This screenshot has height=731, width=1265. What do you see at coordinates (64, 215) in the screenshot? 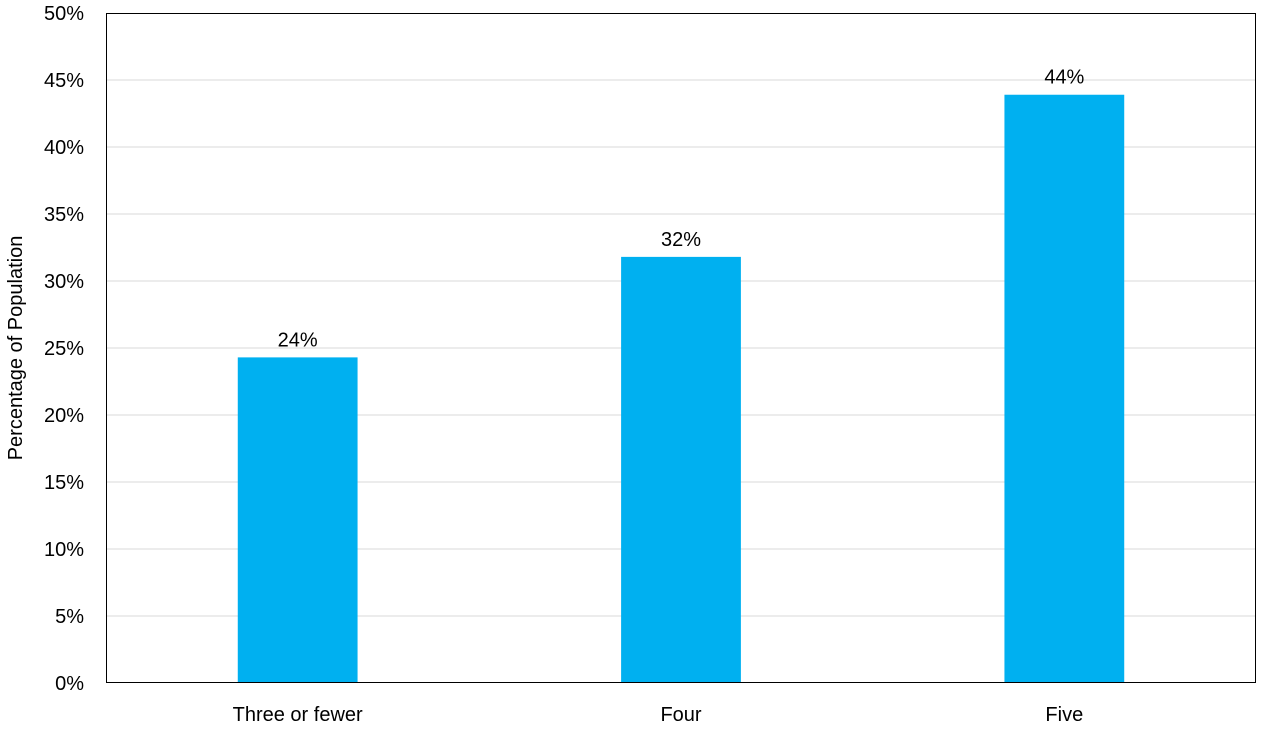
I see `y-tick-label: 35%` at bounding box center [64, 215].